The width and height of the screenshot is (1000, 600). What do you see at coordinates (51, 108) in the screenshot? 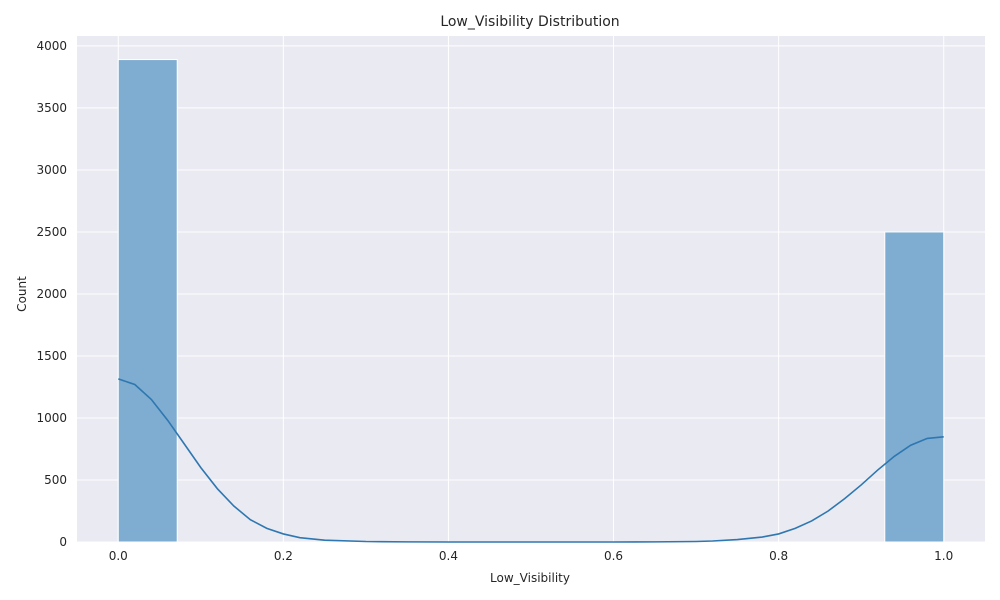
I see `y-tick-label: 3500` at bounding box center [51, 108].